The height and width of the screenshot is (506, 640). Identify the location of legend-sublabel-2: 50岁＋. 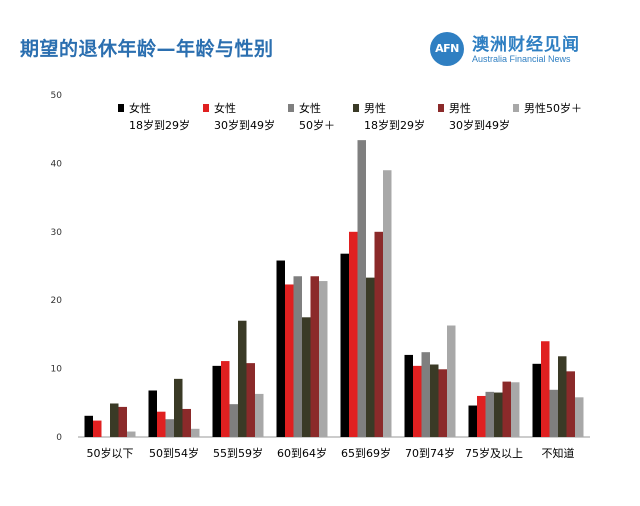
(317, 125).